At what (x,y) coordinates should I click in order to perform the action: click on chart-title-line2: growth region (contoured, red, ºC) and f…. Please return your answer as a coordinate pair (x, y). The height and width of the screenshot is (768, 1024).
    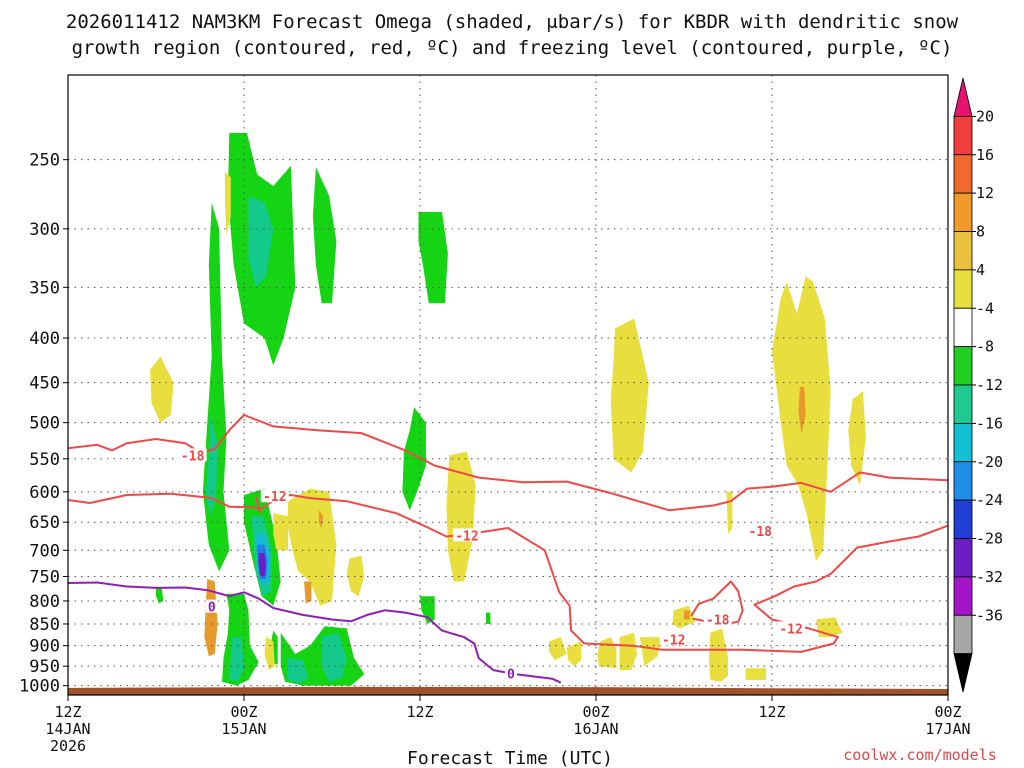
    Looking at the image, I should click on (512, 48).